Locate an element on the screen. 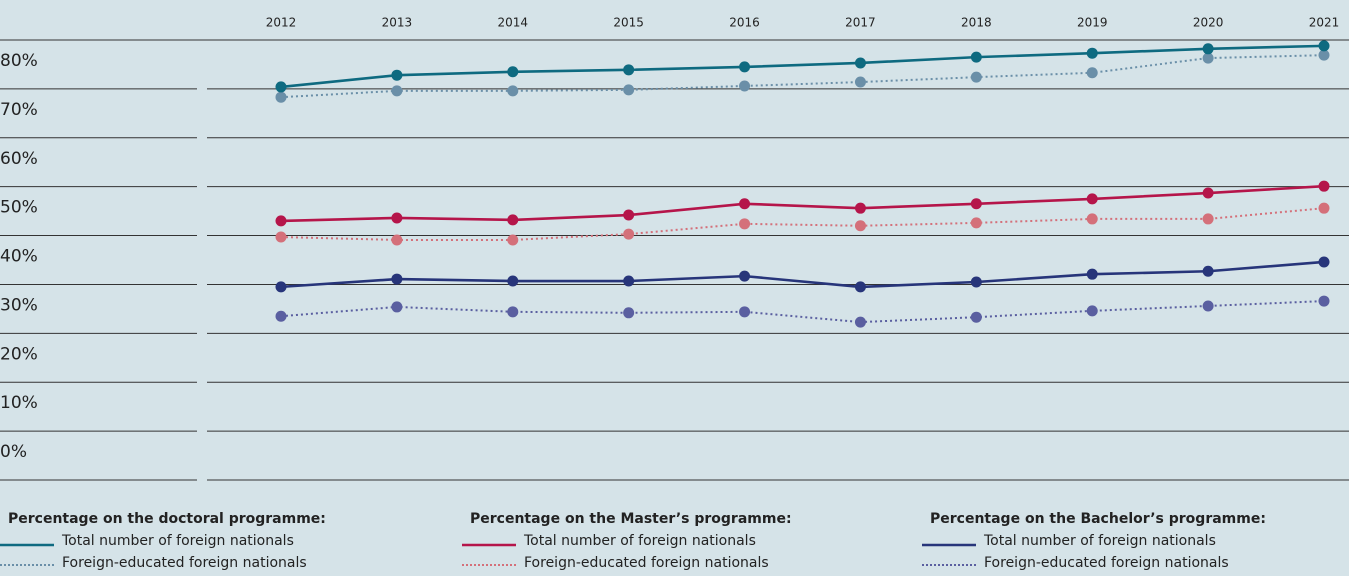  y-tick-label: 20% is located at coordinates (19, 354).